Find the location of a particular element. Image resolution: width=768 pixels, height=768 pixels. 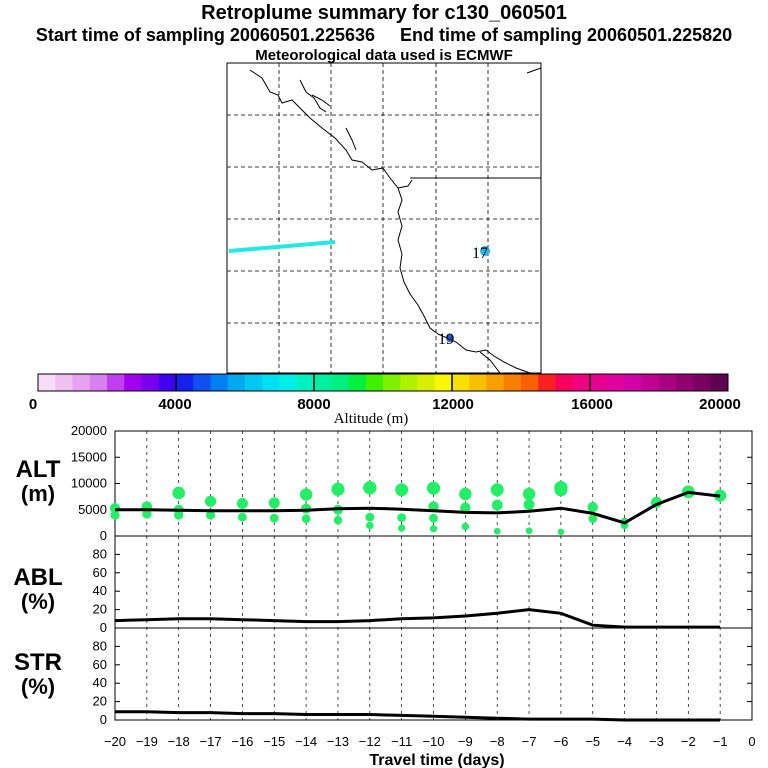

met-data-label: Meteorological data used is ECMWF is located at coordinates (384, 55).